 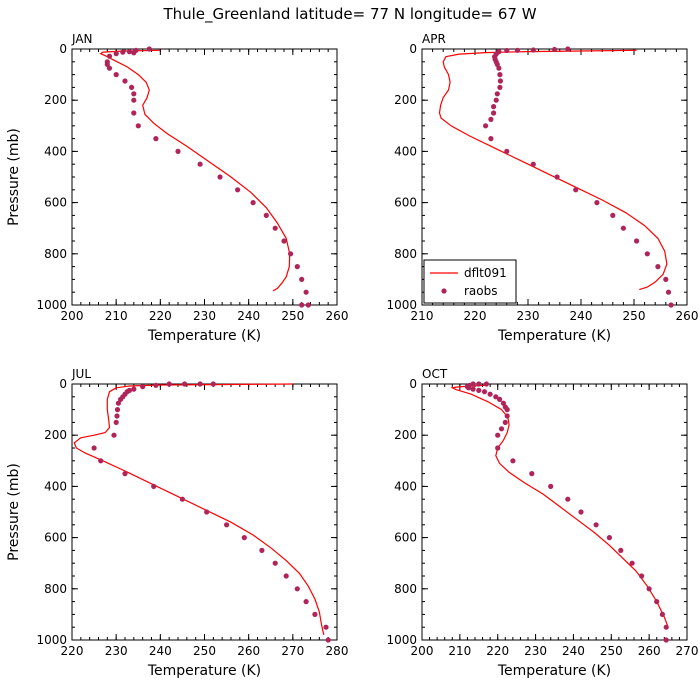 I want to click on legend: dflt091 raobs, so click(x=470, y=281).